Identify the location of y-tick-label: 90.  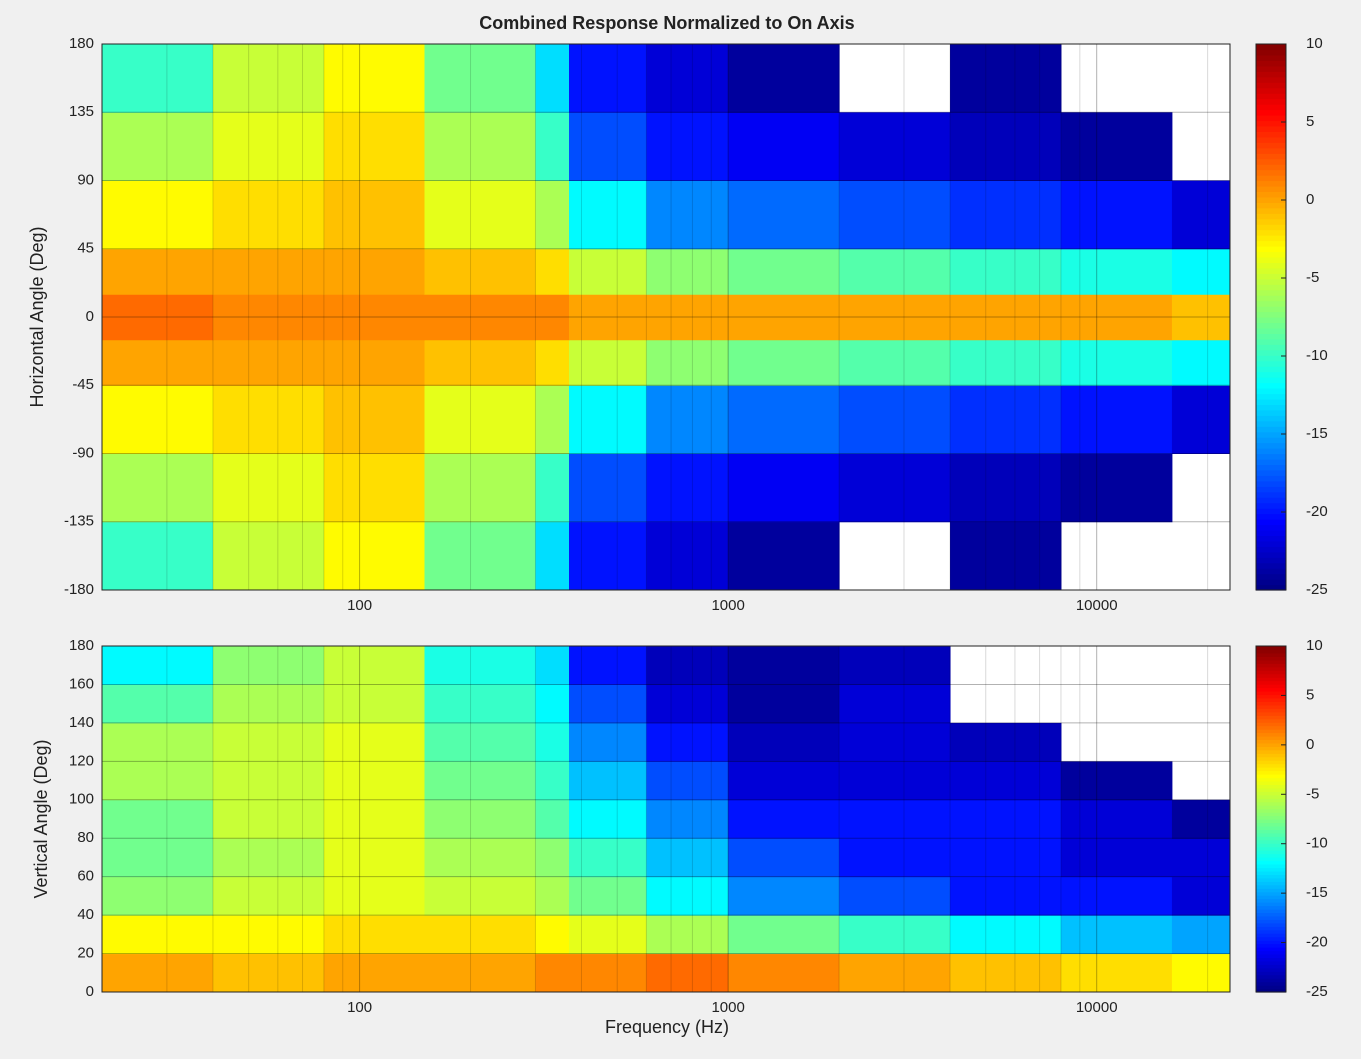
(85, 179).